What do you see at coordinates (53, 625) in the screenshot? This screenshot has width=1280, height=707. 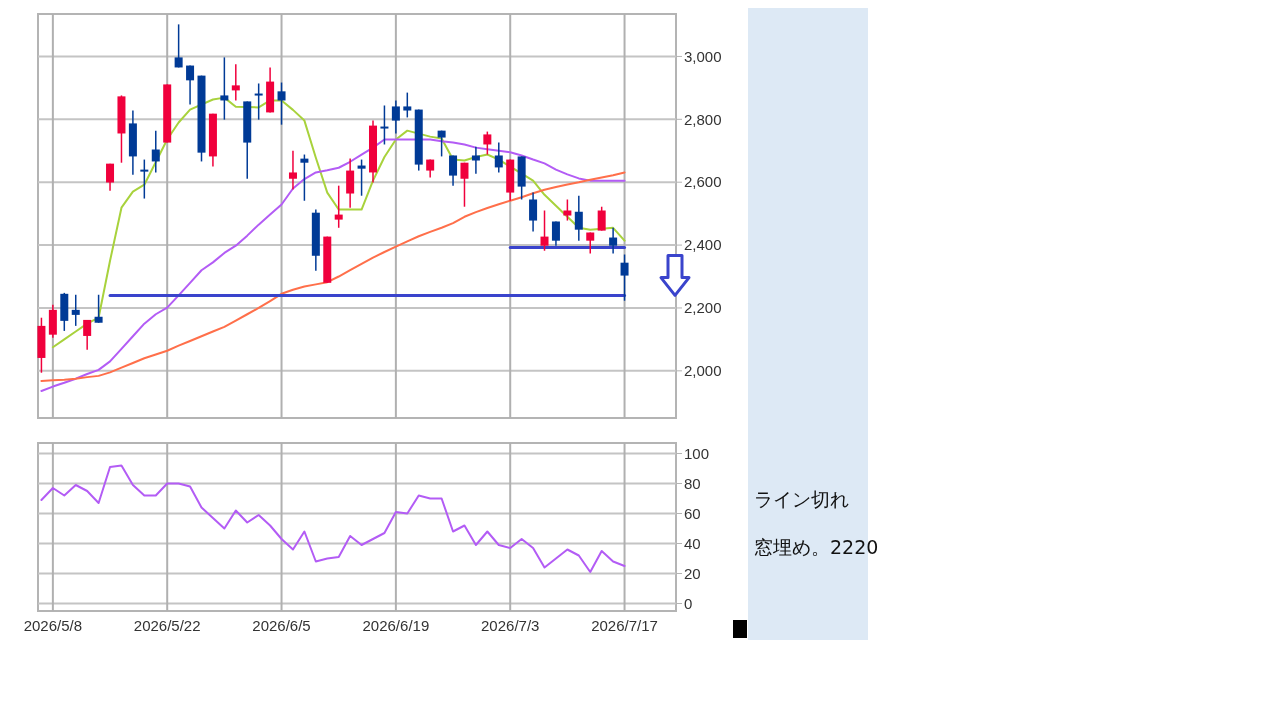 I see `x-tick-label: 2026/5/8` at bounding box center [53, 625].